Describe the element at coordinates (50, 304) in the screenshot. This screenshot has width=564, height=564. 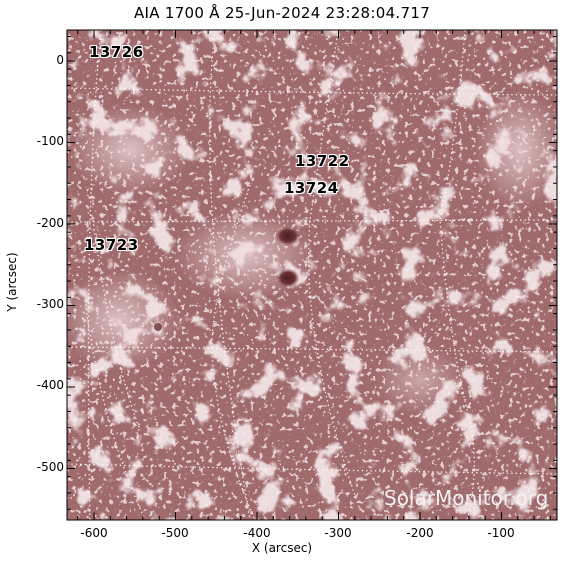
I see `y-tick-label: -300` at that location.